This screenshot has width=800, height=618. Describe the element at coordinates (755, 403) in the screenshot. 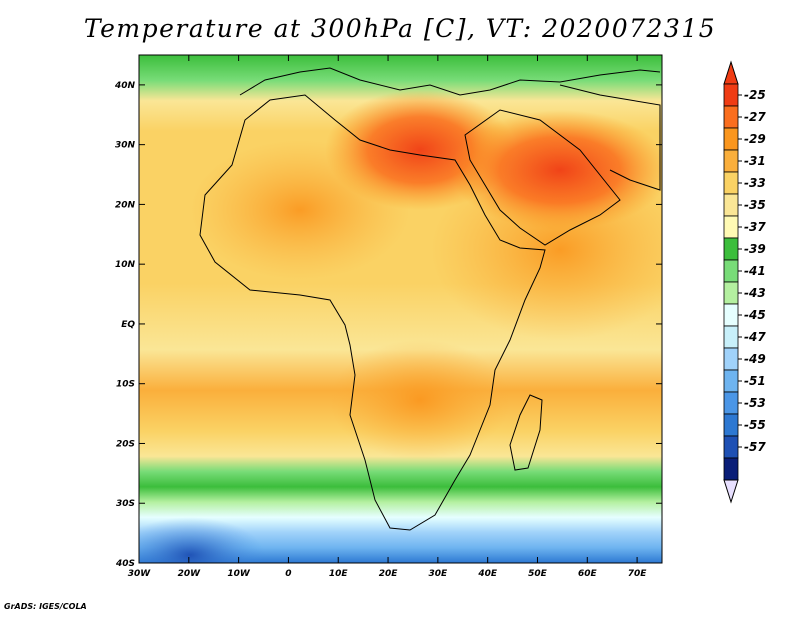

I see `colorbar-label: -53` at that location.